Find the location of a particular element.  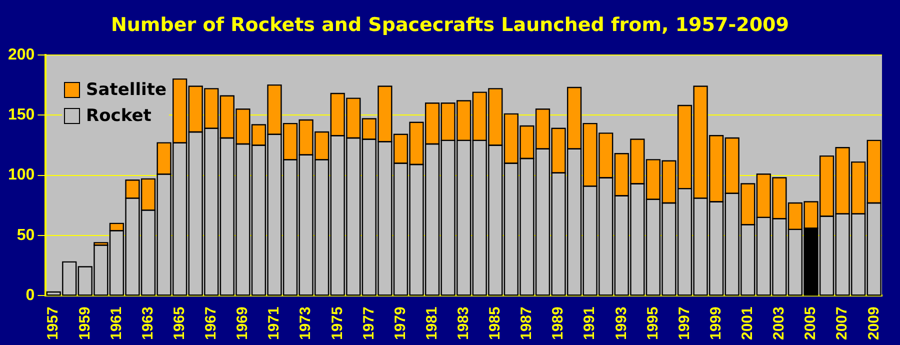

x-tick-label: 1981 is located at coordinates (431, 323).